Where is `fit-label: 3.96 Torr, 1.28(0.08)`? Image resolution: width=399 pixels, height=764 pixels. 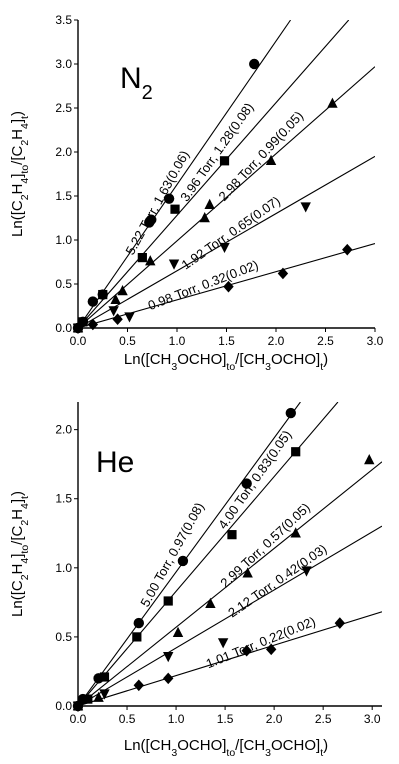 fit-label: 3.96 Torr, 1.28(0.08) is located at coordinates (216, 152).